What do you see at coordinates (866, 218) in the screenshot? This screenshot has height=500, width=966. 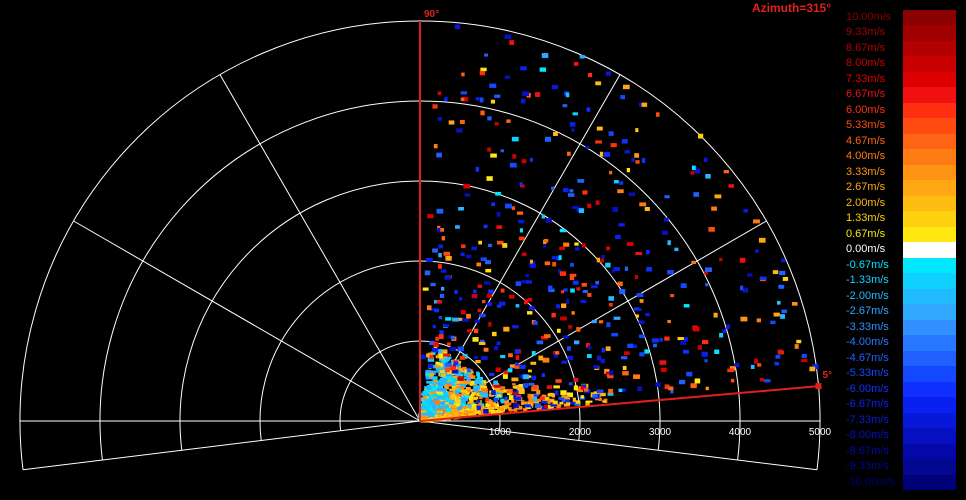 I see `legend-label: 1.33m/s` at bounding box center [866, 218].